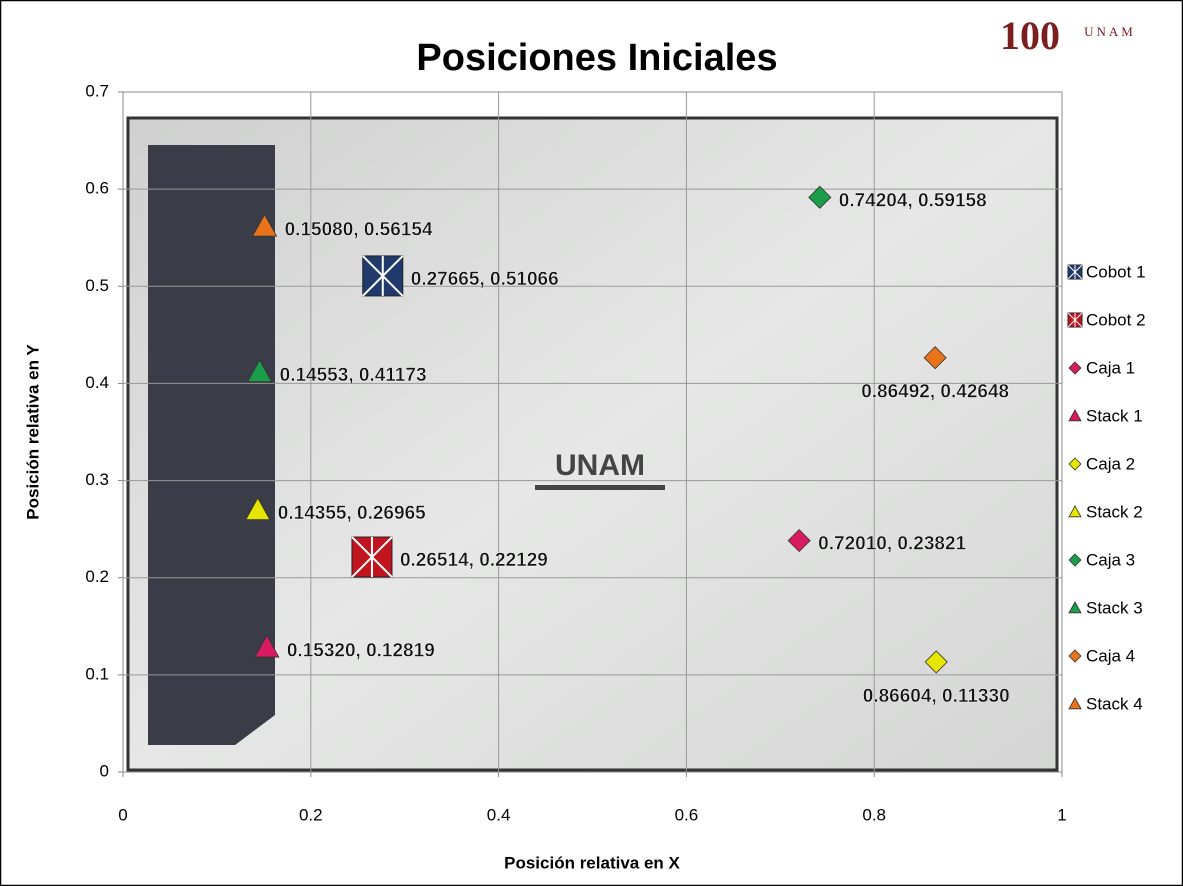 Image resolution: width=1183 pixels, height=886 pixels. I want to click on legend-label: Stack 3, so click(1114, 607).